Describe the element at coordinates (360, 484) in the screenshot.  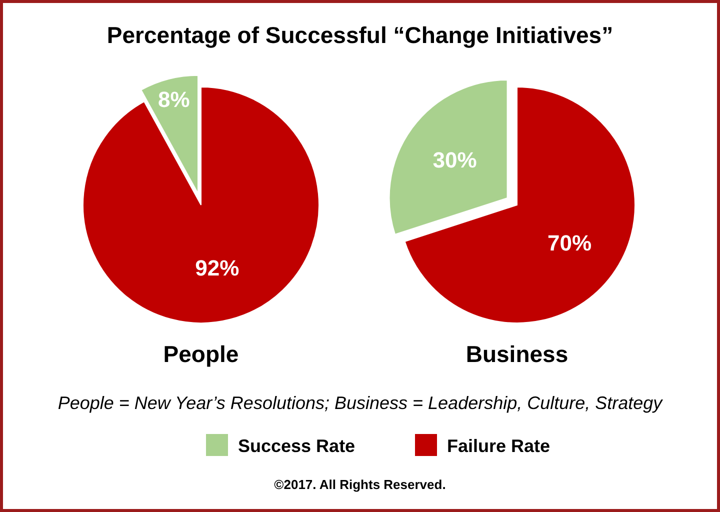
I see `text: ©2017. All Rights Reserved.` at that location.